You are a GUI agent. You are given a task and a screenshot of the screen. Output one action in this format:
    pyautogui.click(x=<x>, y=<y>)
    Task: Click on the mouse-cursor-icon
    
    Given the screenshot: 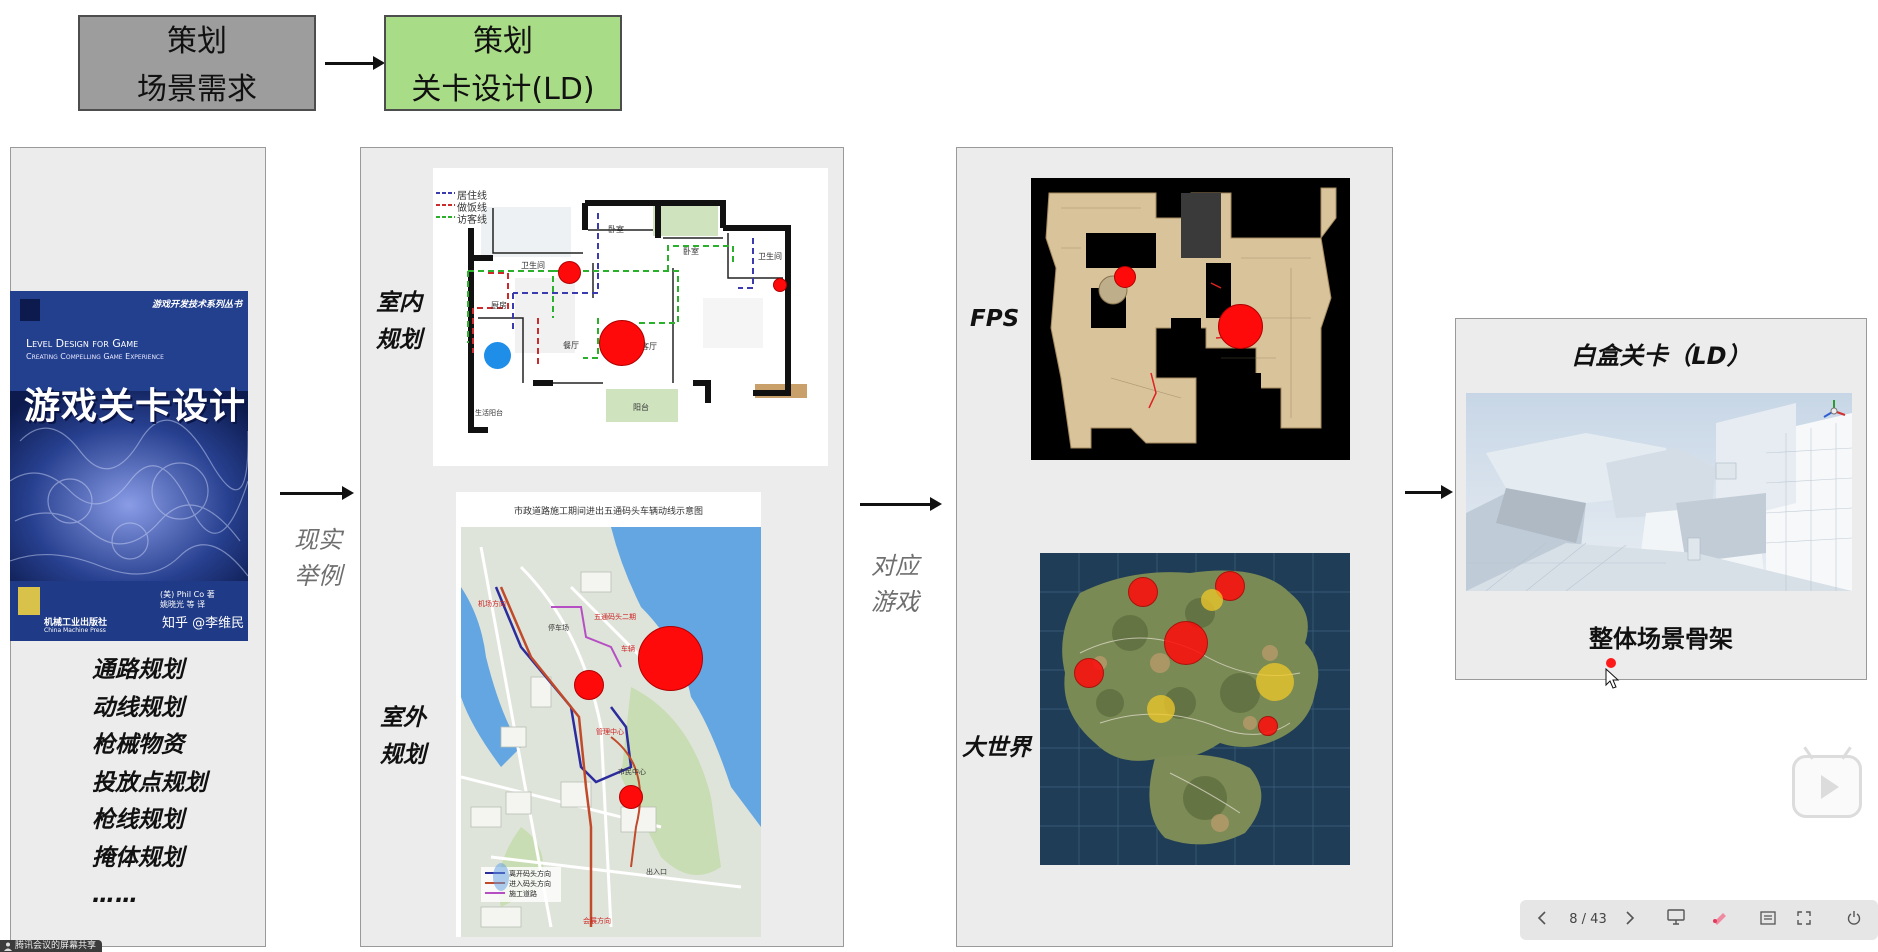 What is the action you would take?
    pyautogui.click(x=1613, y=679)
    